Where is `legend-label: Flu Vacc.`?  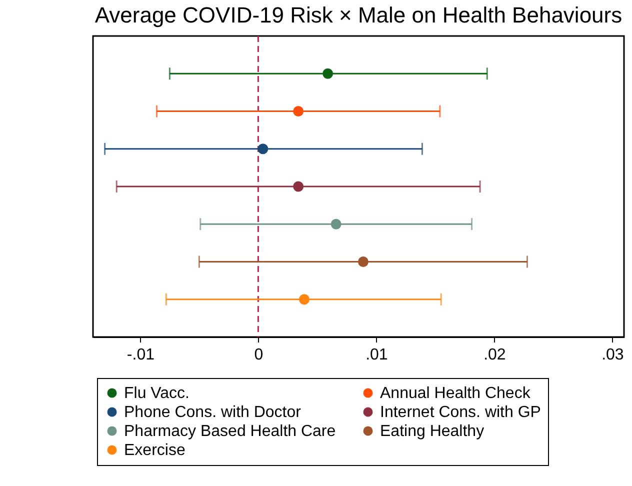
legend-label: Flu Vacc. is located at coordinates (157, 393).